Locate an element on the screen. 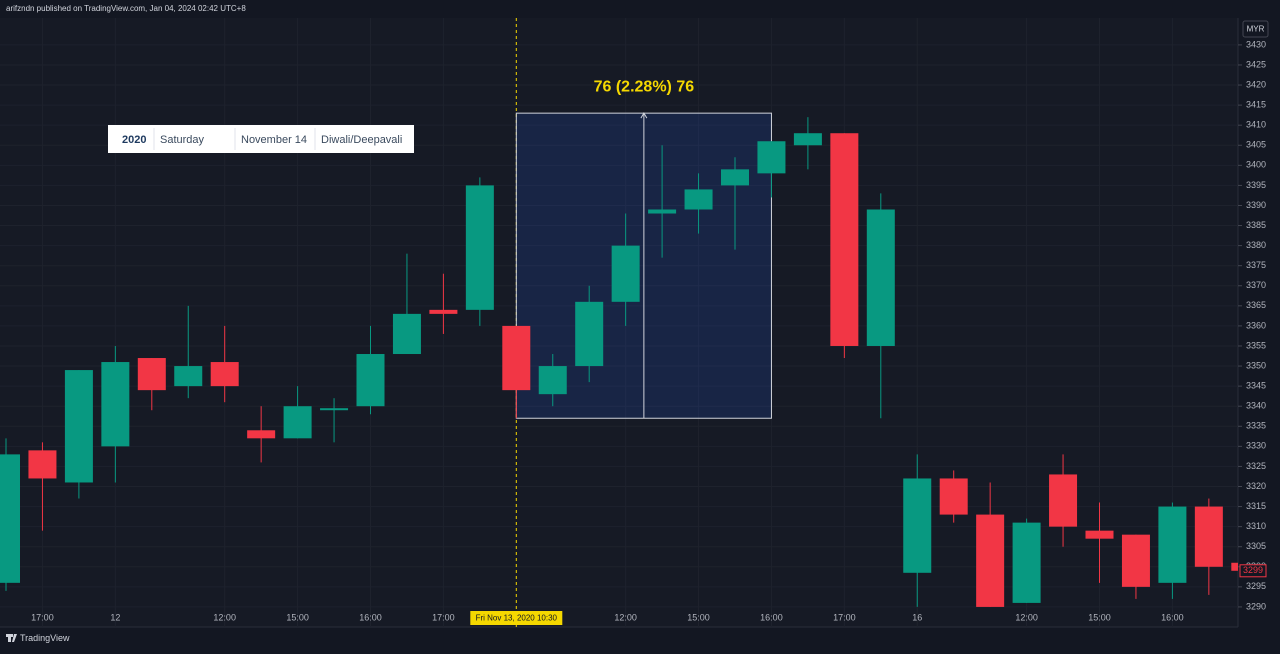  y-tick-label: 3395 is located at coordinates (1256, 185).